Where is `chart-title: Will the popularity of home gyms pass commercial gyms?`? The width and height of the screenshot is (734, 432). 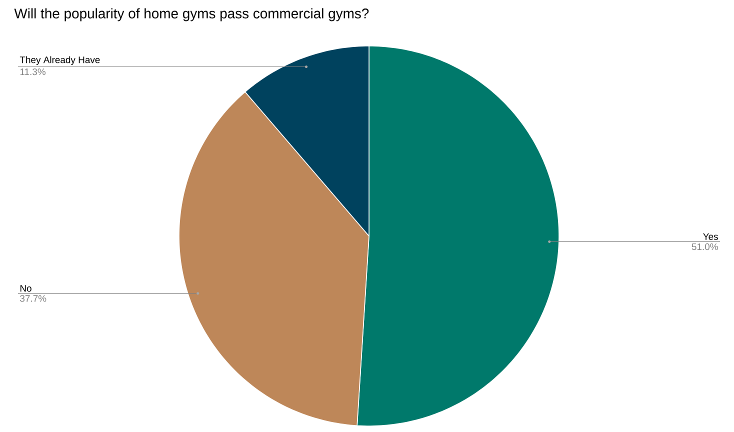
chart-title: Will the popularity of home gyms pass commercial gyms? is located at coordinates (191, 15).